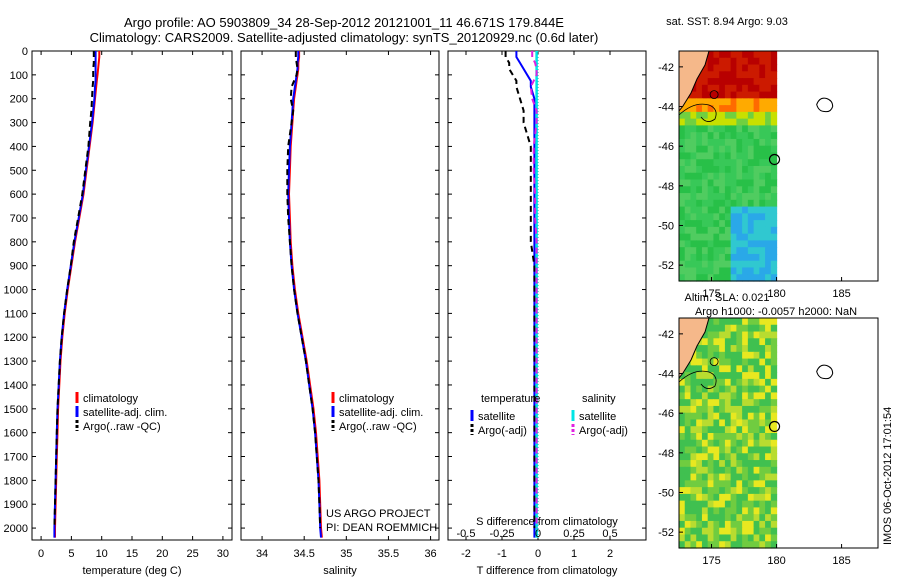  What do you see at coordinates (520, 290) in the screenshot?
I see `difference-series-t-argo` at bounding box center [520, 290].